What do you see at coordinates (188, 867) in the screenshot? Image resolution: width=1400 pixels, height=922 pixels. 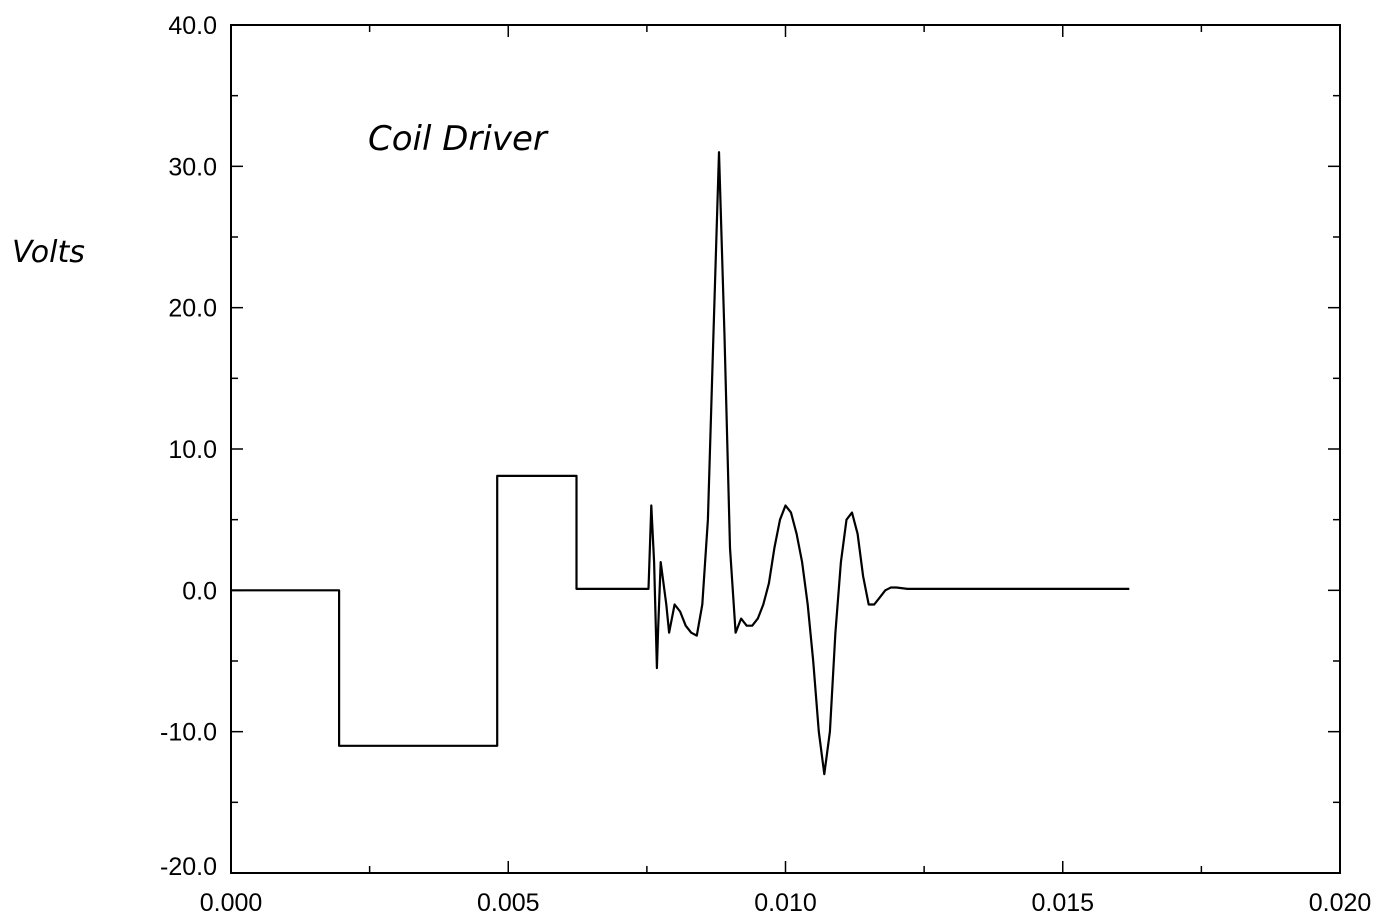 I see `y-tick-label: -20.0` at bounding box center [188, 867].